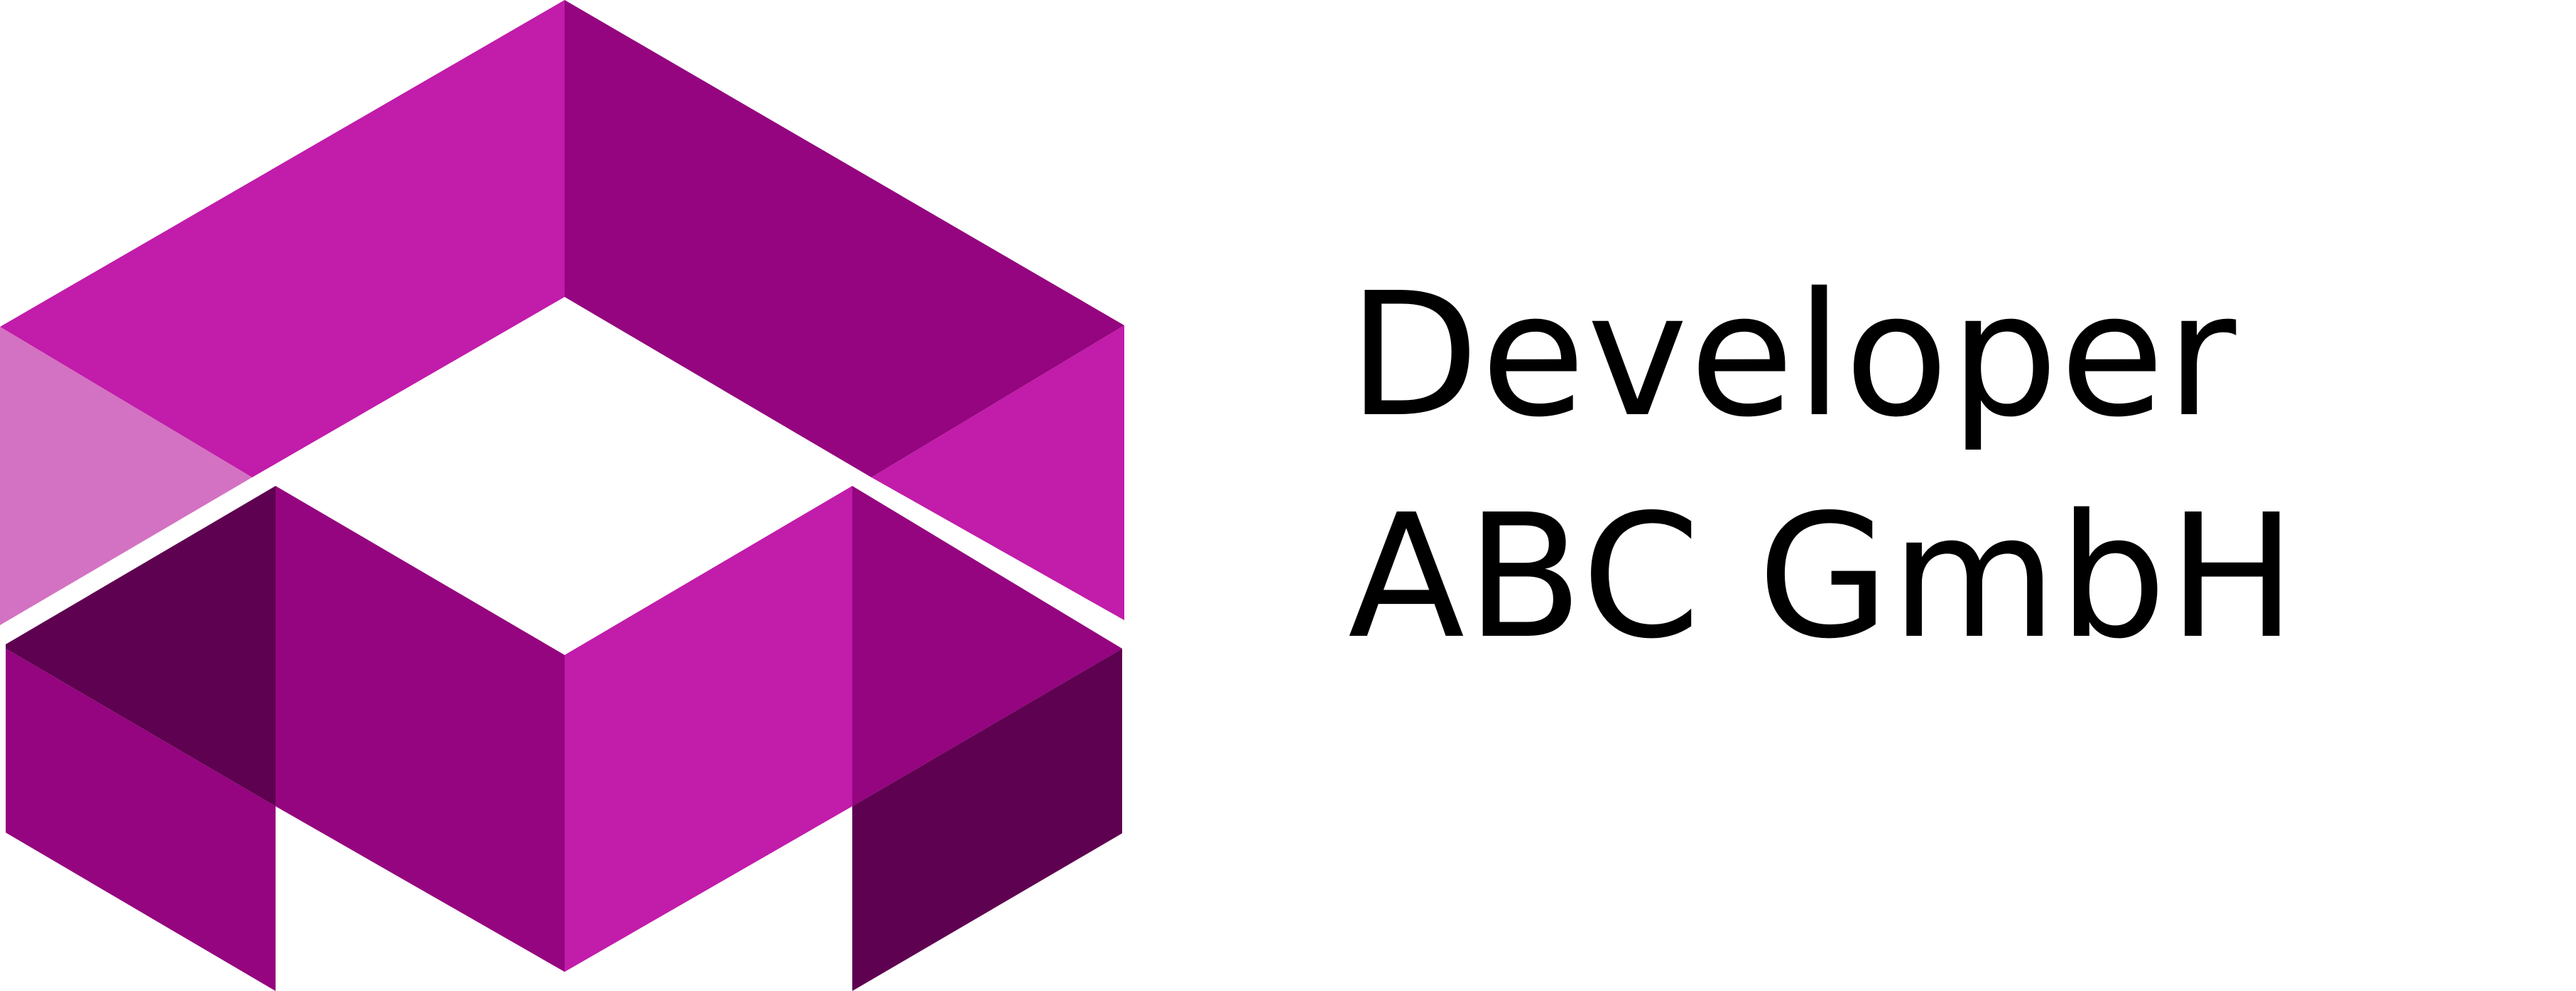 The width and height of the screenshot is (2576, 991). What do you see at coordinates (997, 472) in the screenshot?
I see `logo-right-flap` at bounding box center [997, 472].